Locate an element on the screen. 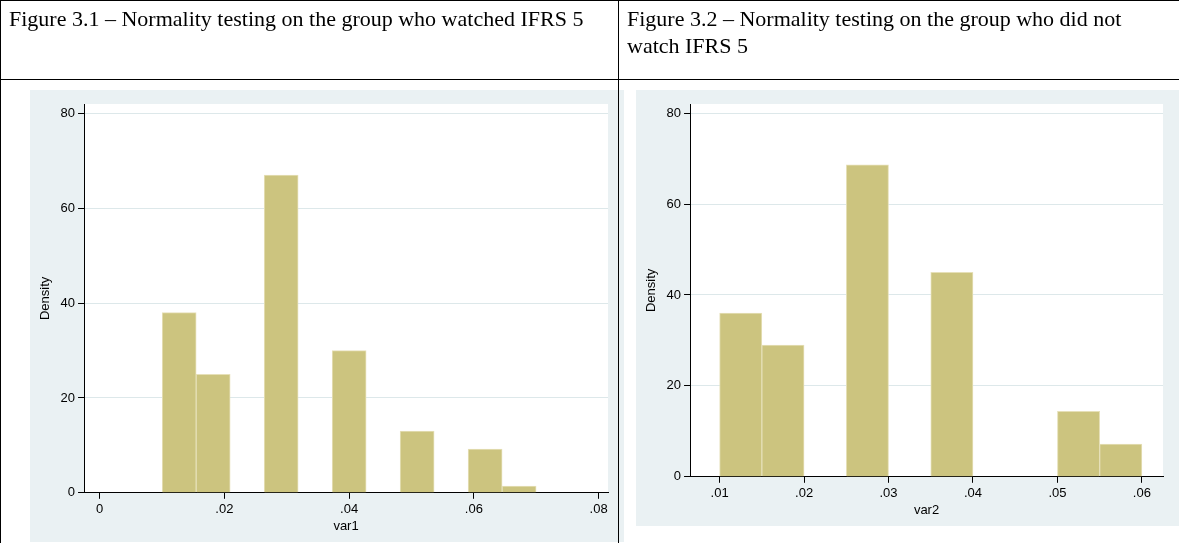 The height and width of the screenshot is (543, 1179). chart-title: Figure 3.2 – Normality testing on the group who did not watch IFRS 5 is located at coordinates (899, 40).